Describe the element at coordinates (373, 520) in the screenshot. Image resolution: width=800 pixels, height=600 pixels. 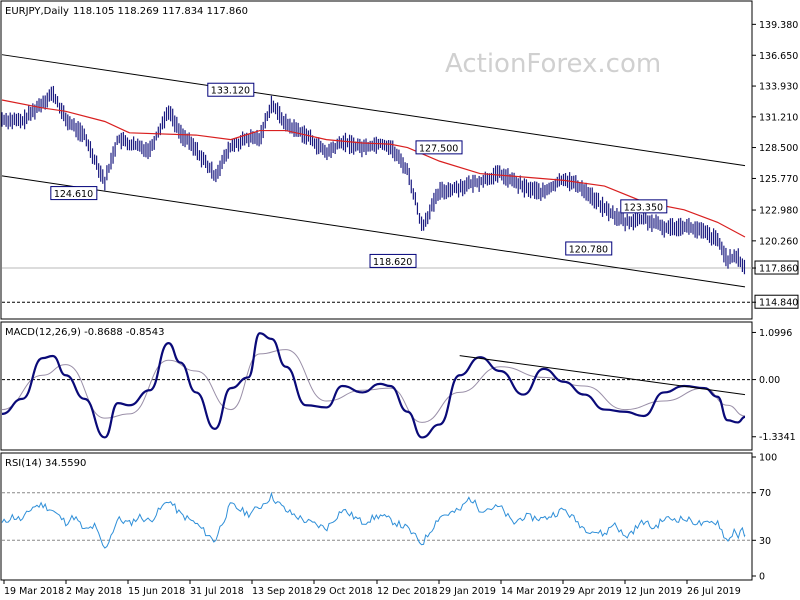
I see `rsi-line` at that location.